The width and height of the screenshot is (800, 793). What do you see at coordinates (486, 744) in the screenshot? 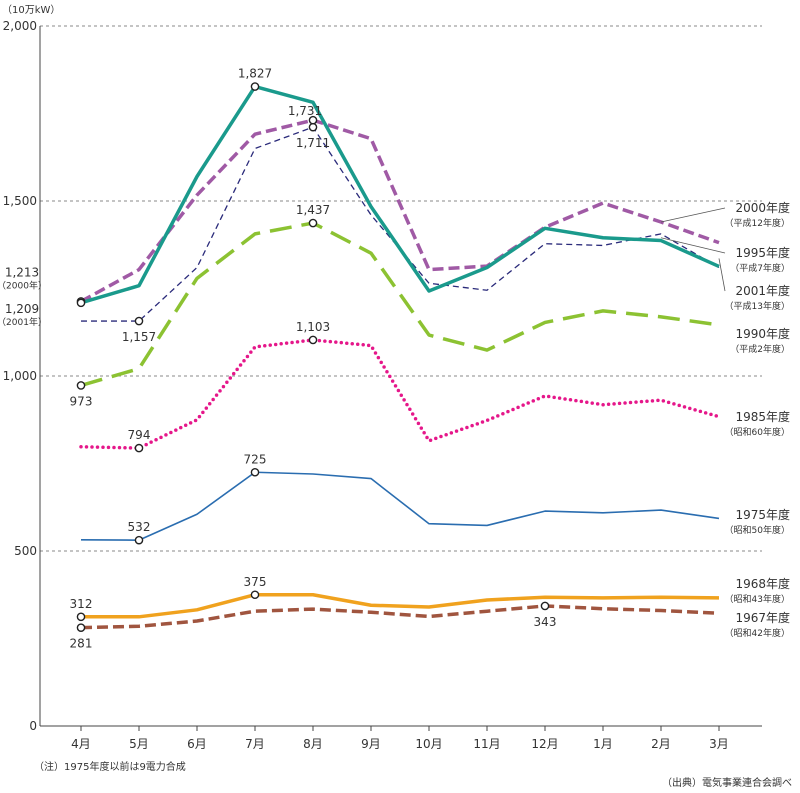
I see `x-tick-label: 11月` at bounding box center [486, 744].